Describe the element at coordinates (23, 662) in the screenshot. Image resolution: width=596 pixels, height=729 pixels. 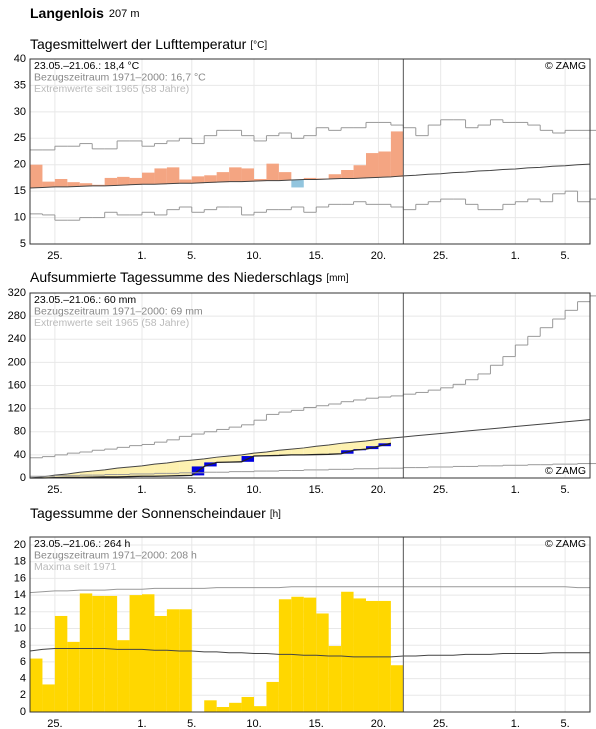
I see `y-tick-label: 6` at that location.